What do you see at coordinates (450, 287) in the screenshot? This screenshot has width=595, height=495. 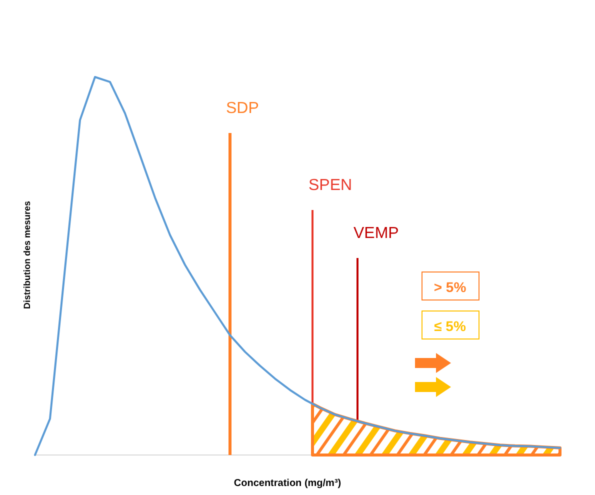 I see `annotation: > 5%` at bounding box center [450, 287].